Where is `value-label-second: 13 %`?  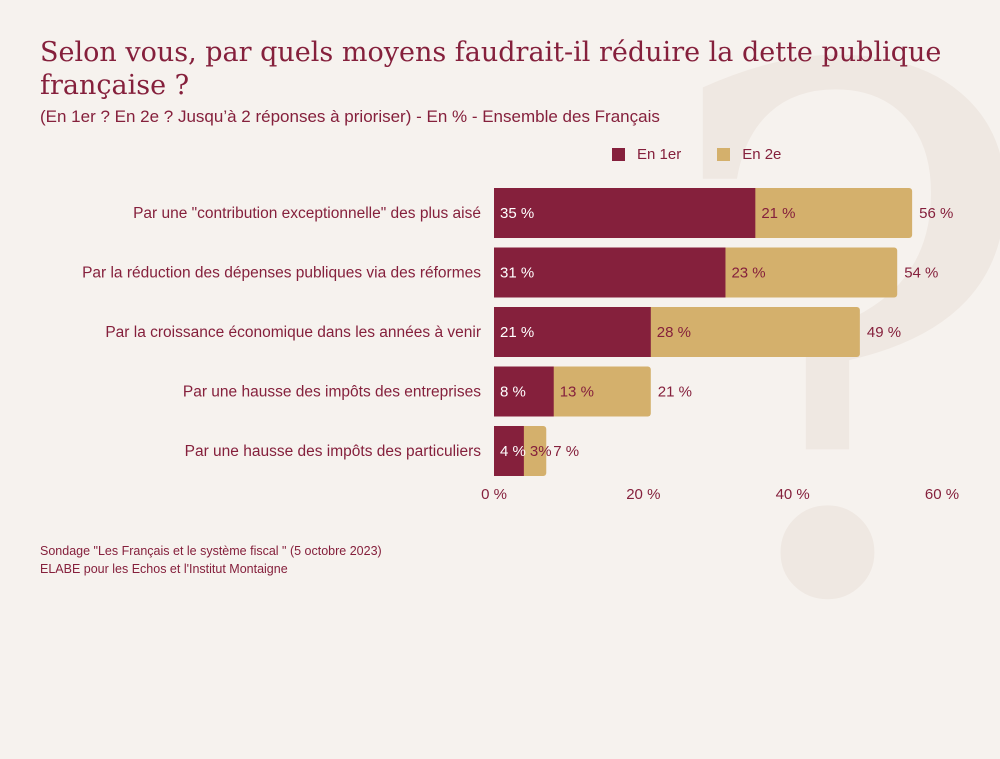
value-label-second: 13 % is located at coordinates (577, 392).